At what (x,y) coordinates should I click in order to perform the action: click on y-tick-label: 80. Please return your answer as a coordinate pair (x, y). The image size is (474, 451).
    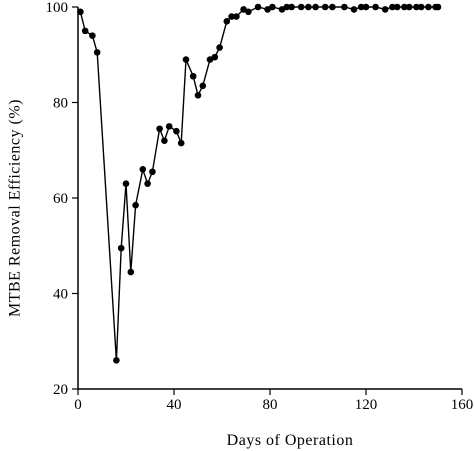
    Looking at the image, I should click on (60, 104).